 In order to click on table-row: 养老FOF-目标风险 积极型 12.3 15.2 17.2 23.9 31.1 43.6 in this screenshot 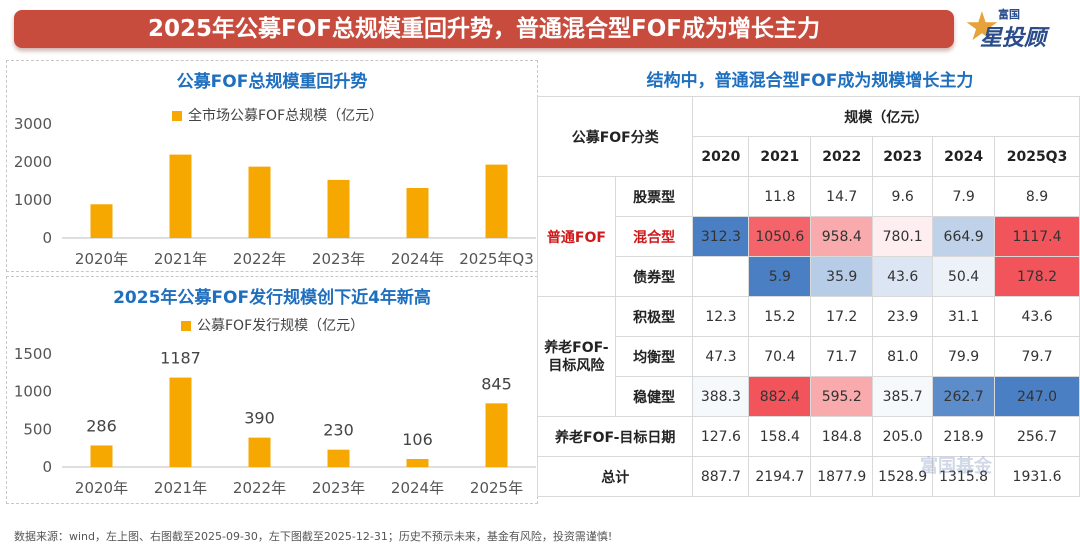, I will do `click(808, 356)`.